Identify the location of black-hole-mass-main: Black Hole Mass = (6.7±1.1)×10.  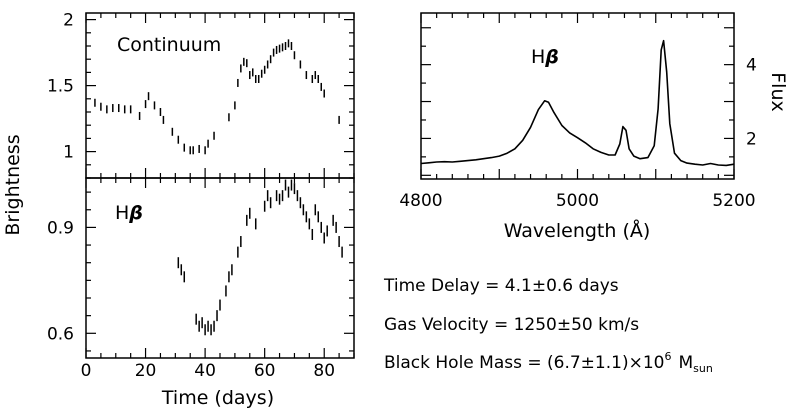
(524, 363).